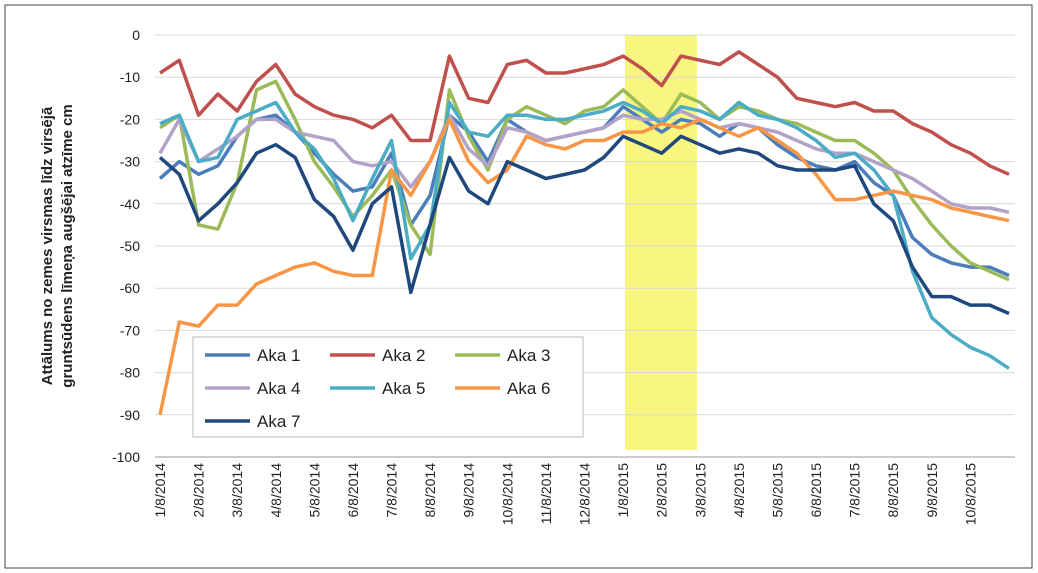 This screenshot has width=1038, height=573. Describe the element at coordinates (403, 388) in the screenshot. I see `legend-label: Aka 5` at that location.